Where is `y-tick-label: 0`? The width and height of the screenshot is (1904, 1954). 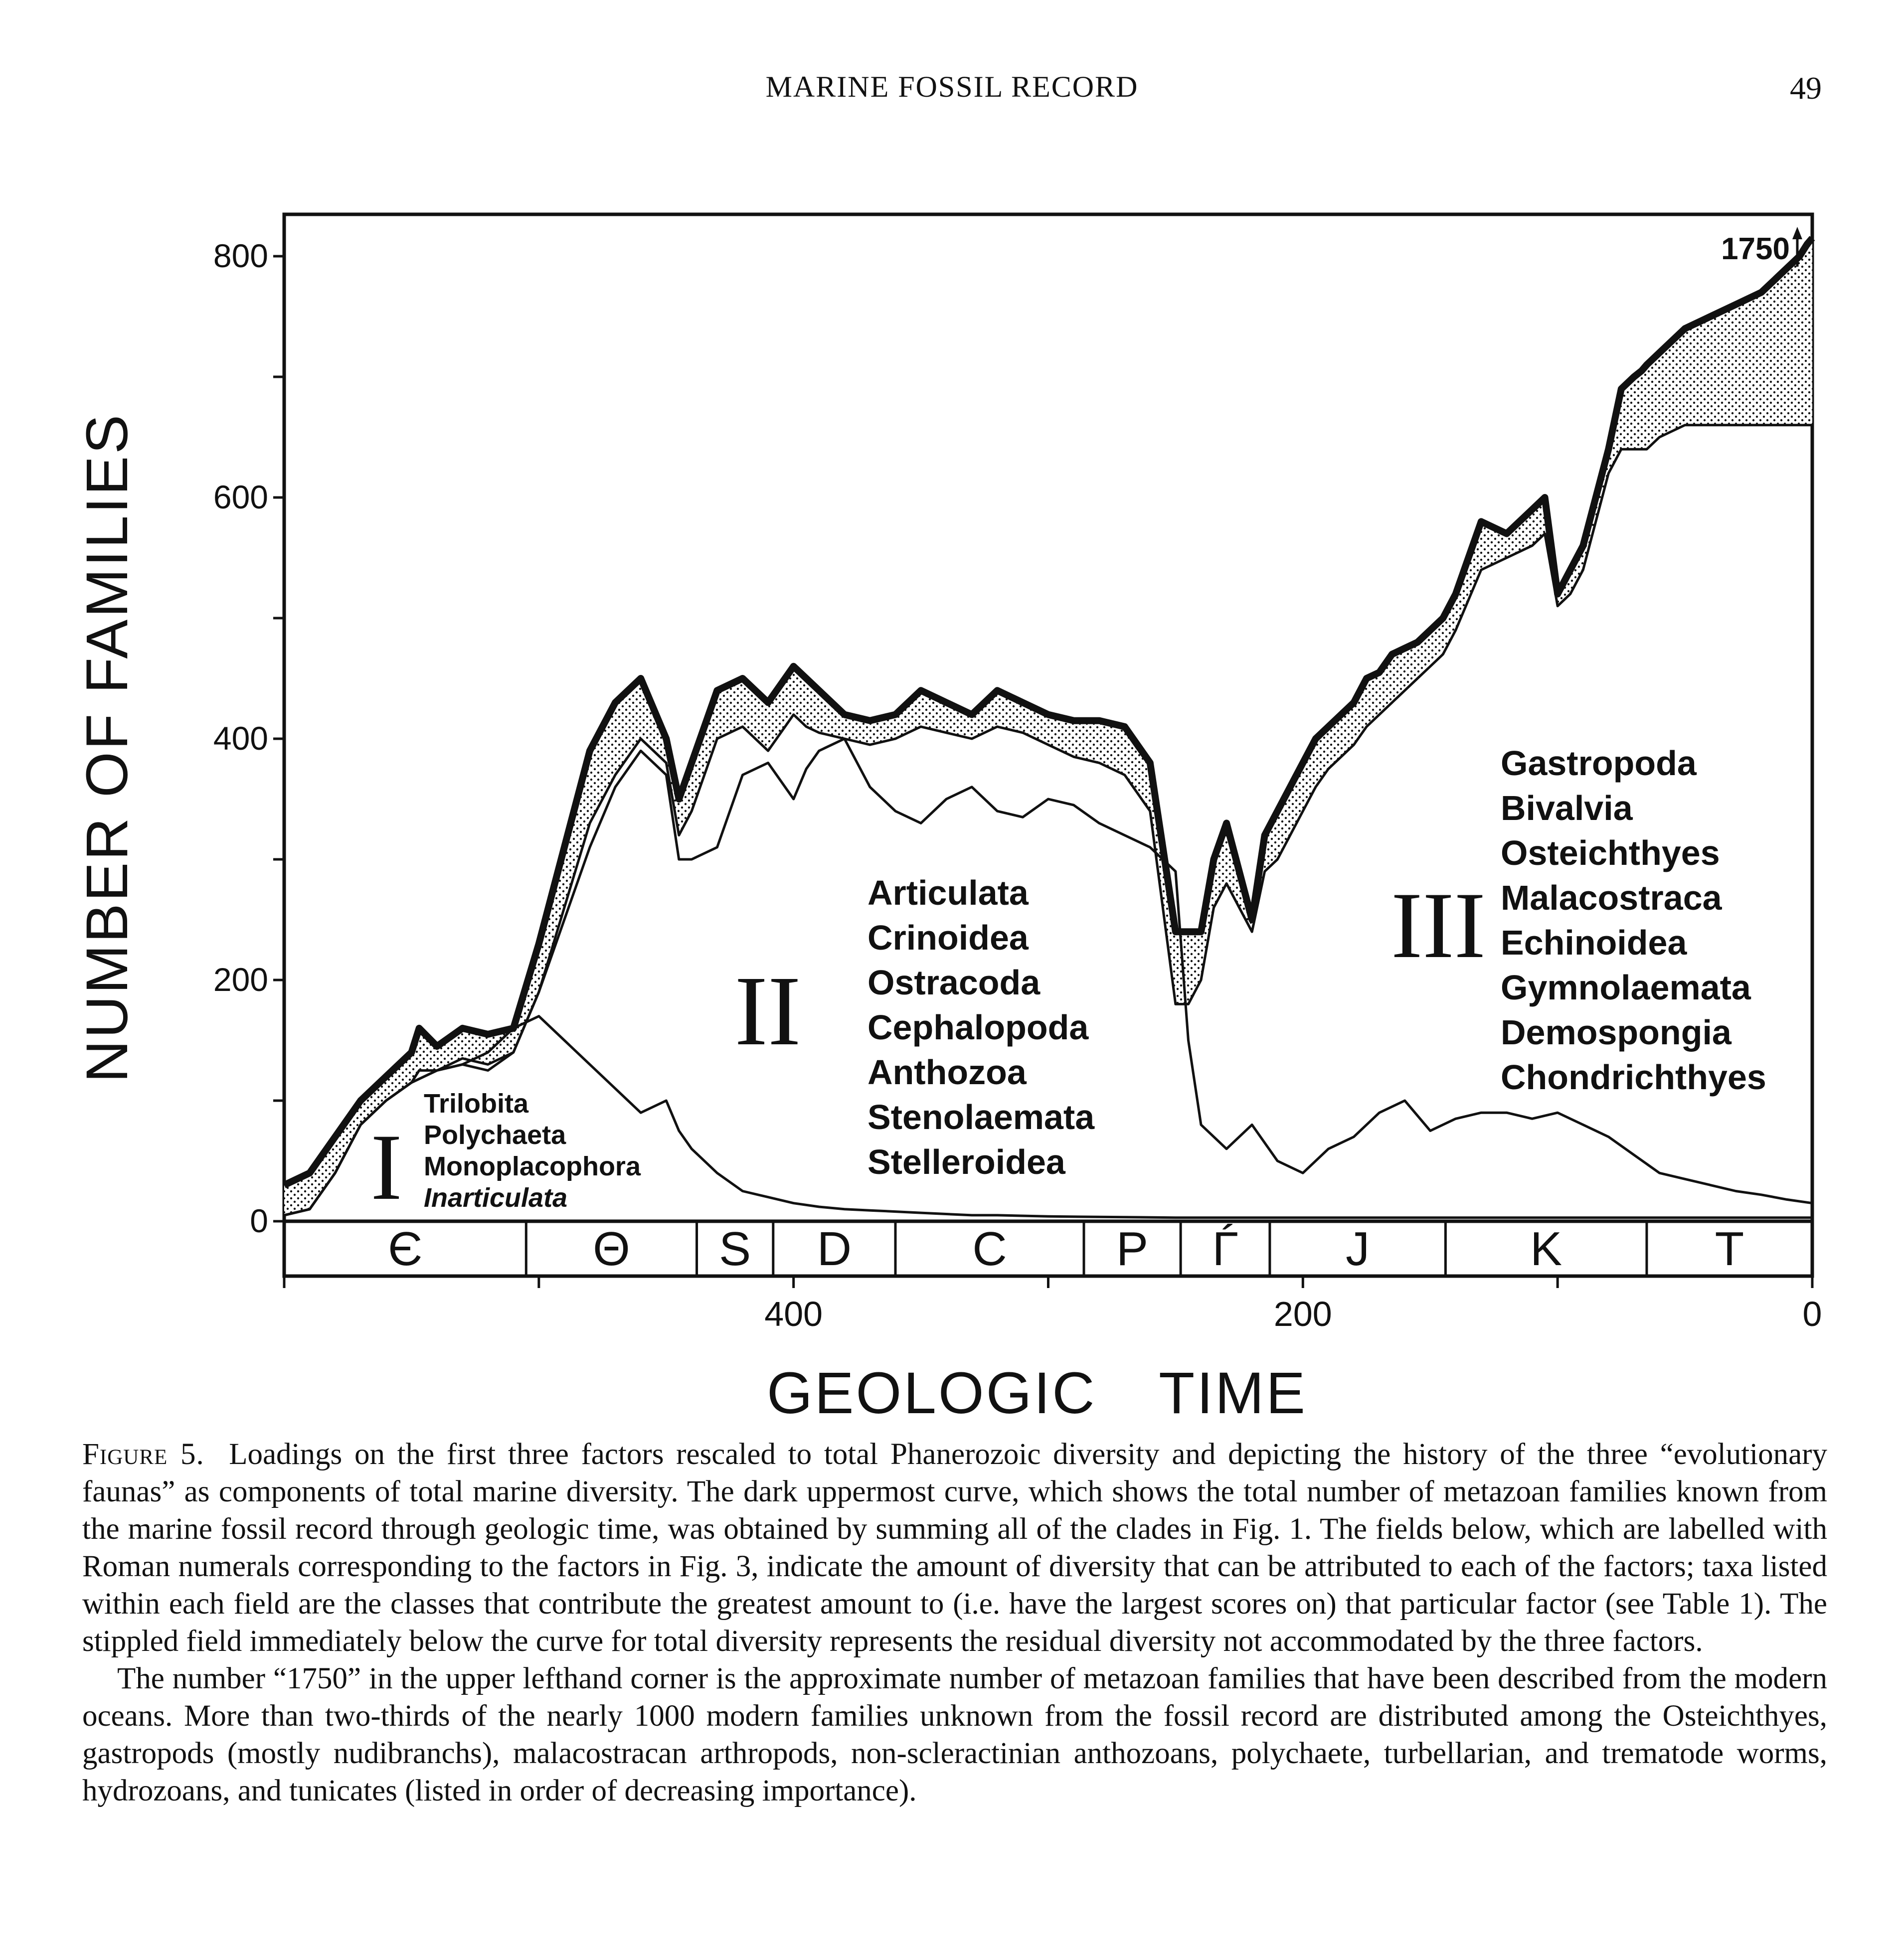 y-tick-label: 0 is located at coordinates (259, 1220).